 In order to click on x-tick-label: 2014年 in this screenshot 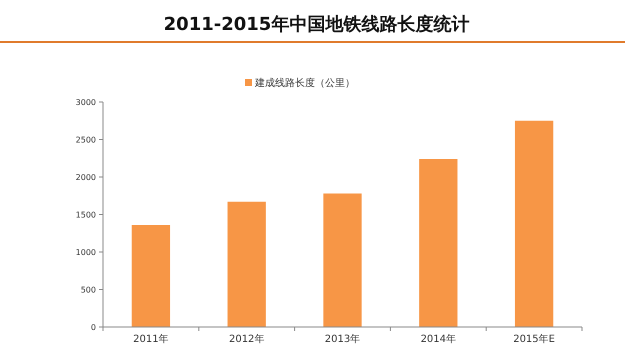, I will do `click(438, 339)`.